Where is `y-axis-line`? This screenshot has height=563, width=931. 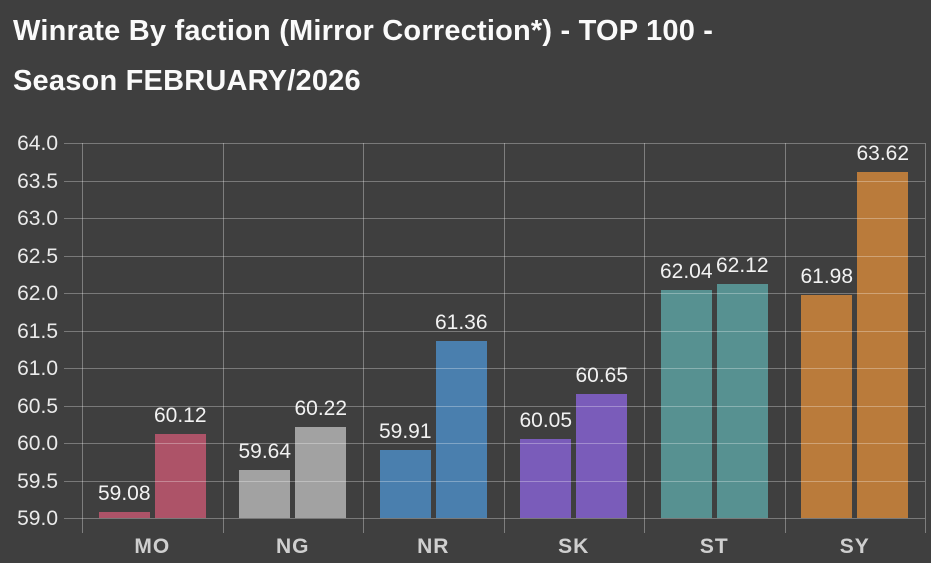 y-axis-line is located at coordinates (82, 338).